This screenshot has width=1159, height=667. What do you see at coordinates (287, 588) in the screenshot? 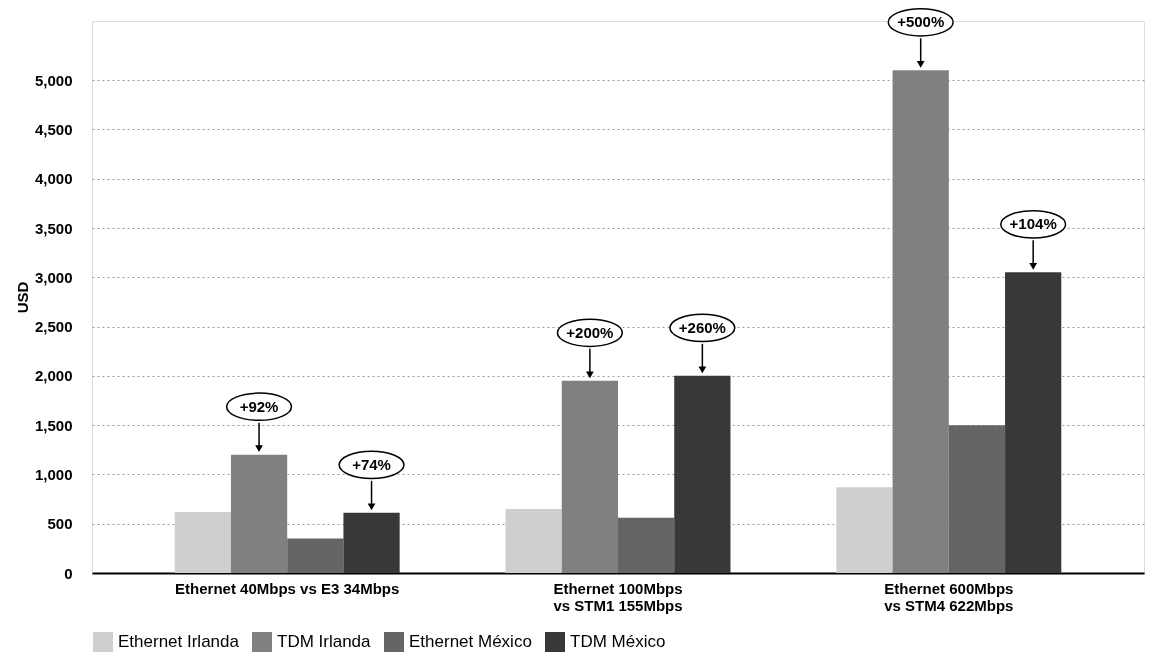
I see `x-tick-label: Ethernet 40Mbps vs E3 34Mbps` at bounding box center [287, 588].